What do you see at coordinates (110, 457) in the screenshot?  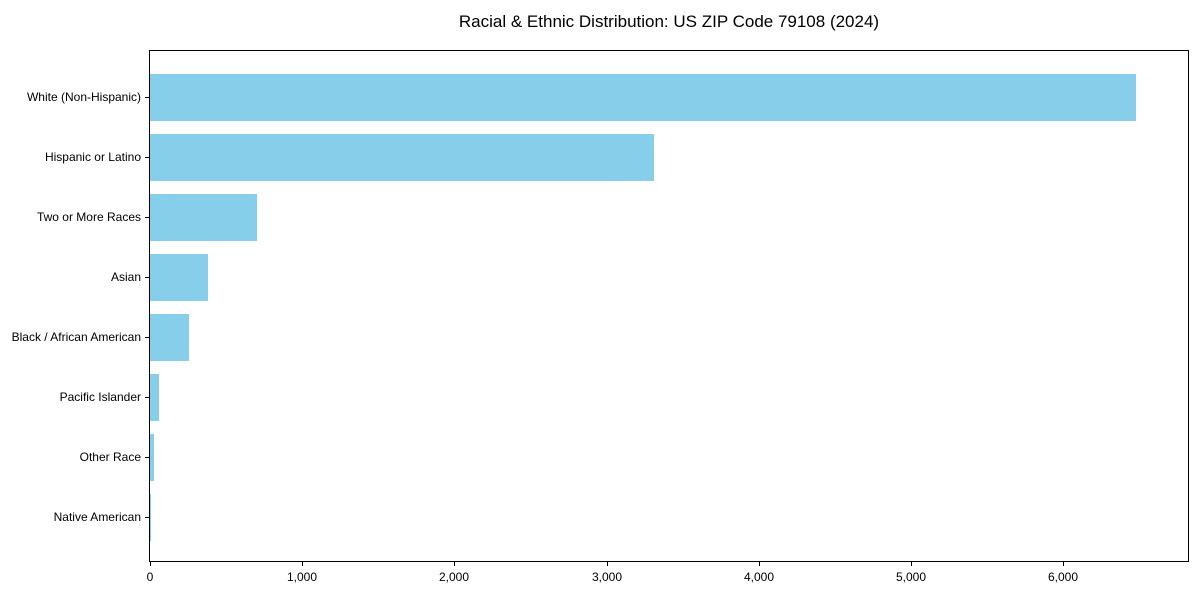 I see `y-tick-label: Other Race` at bounding box center [110, 457].